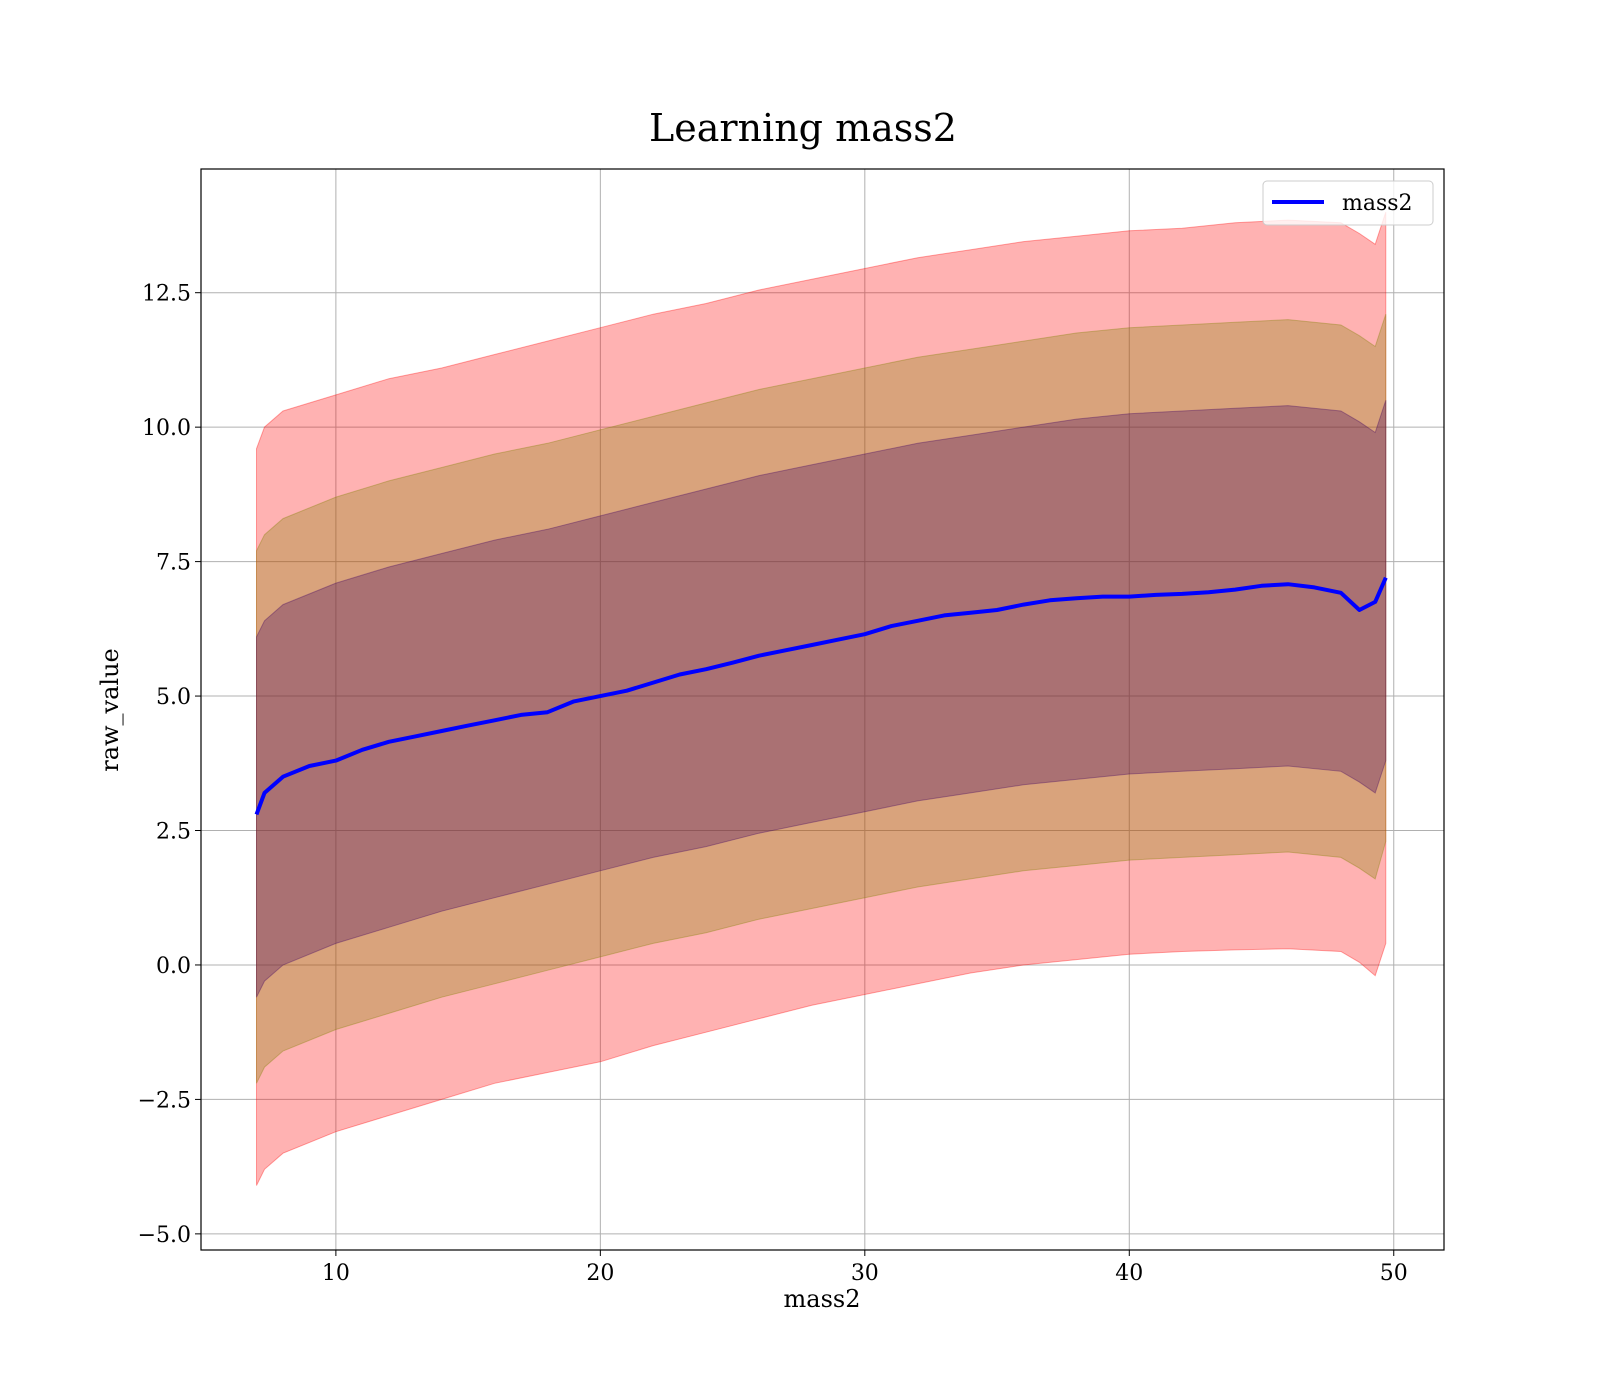 Image resolution: width=1600 pixels, height=1400 pixels. I want to click on legend: mass2, so click(1348, 203).